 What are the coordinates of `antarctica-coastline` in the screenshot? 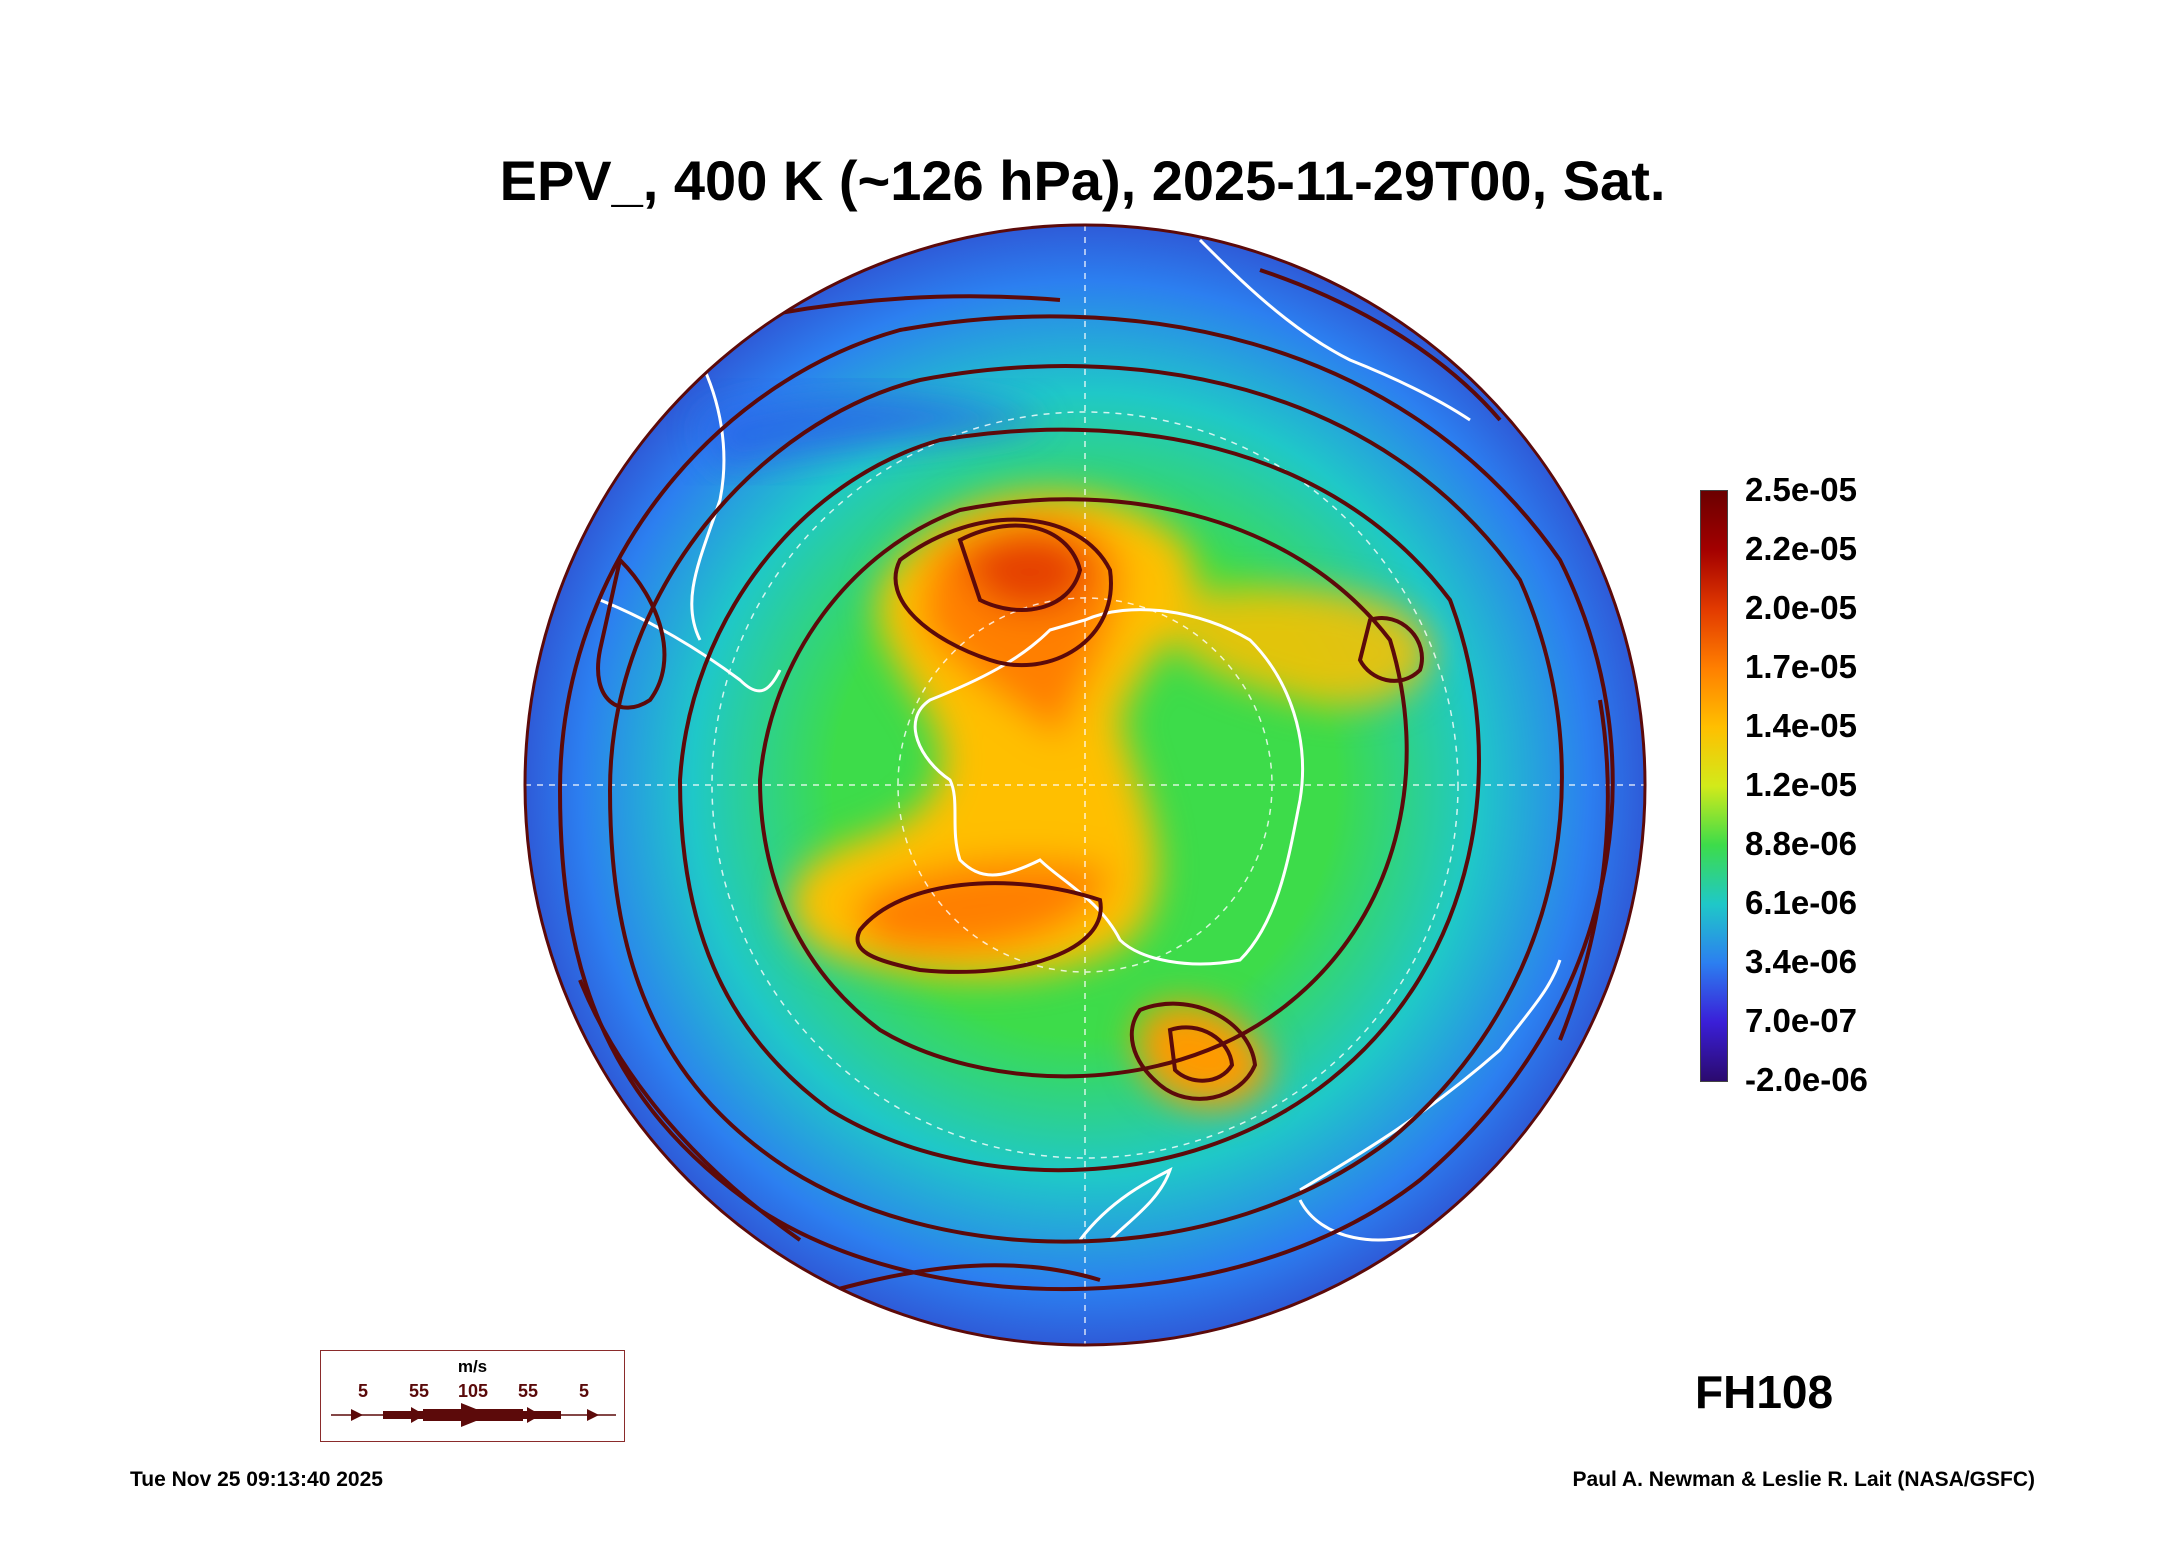 It's located at (1108, 787).